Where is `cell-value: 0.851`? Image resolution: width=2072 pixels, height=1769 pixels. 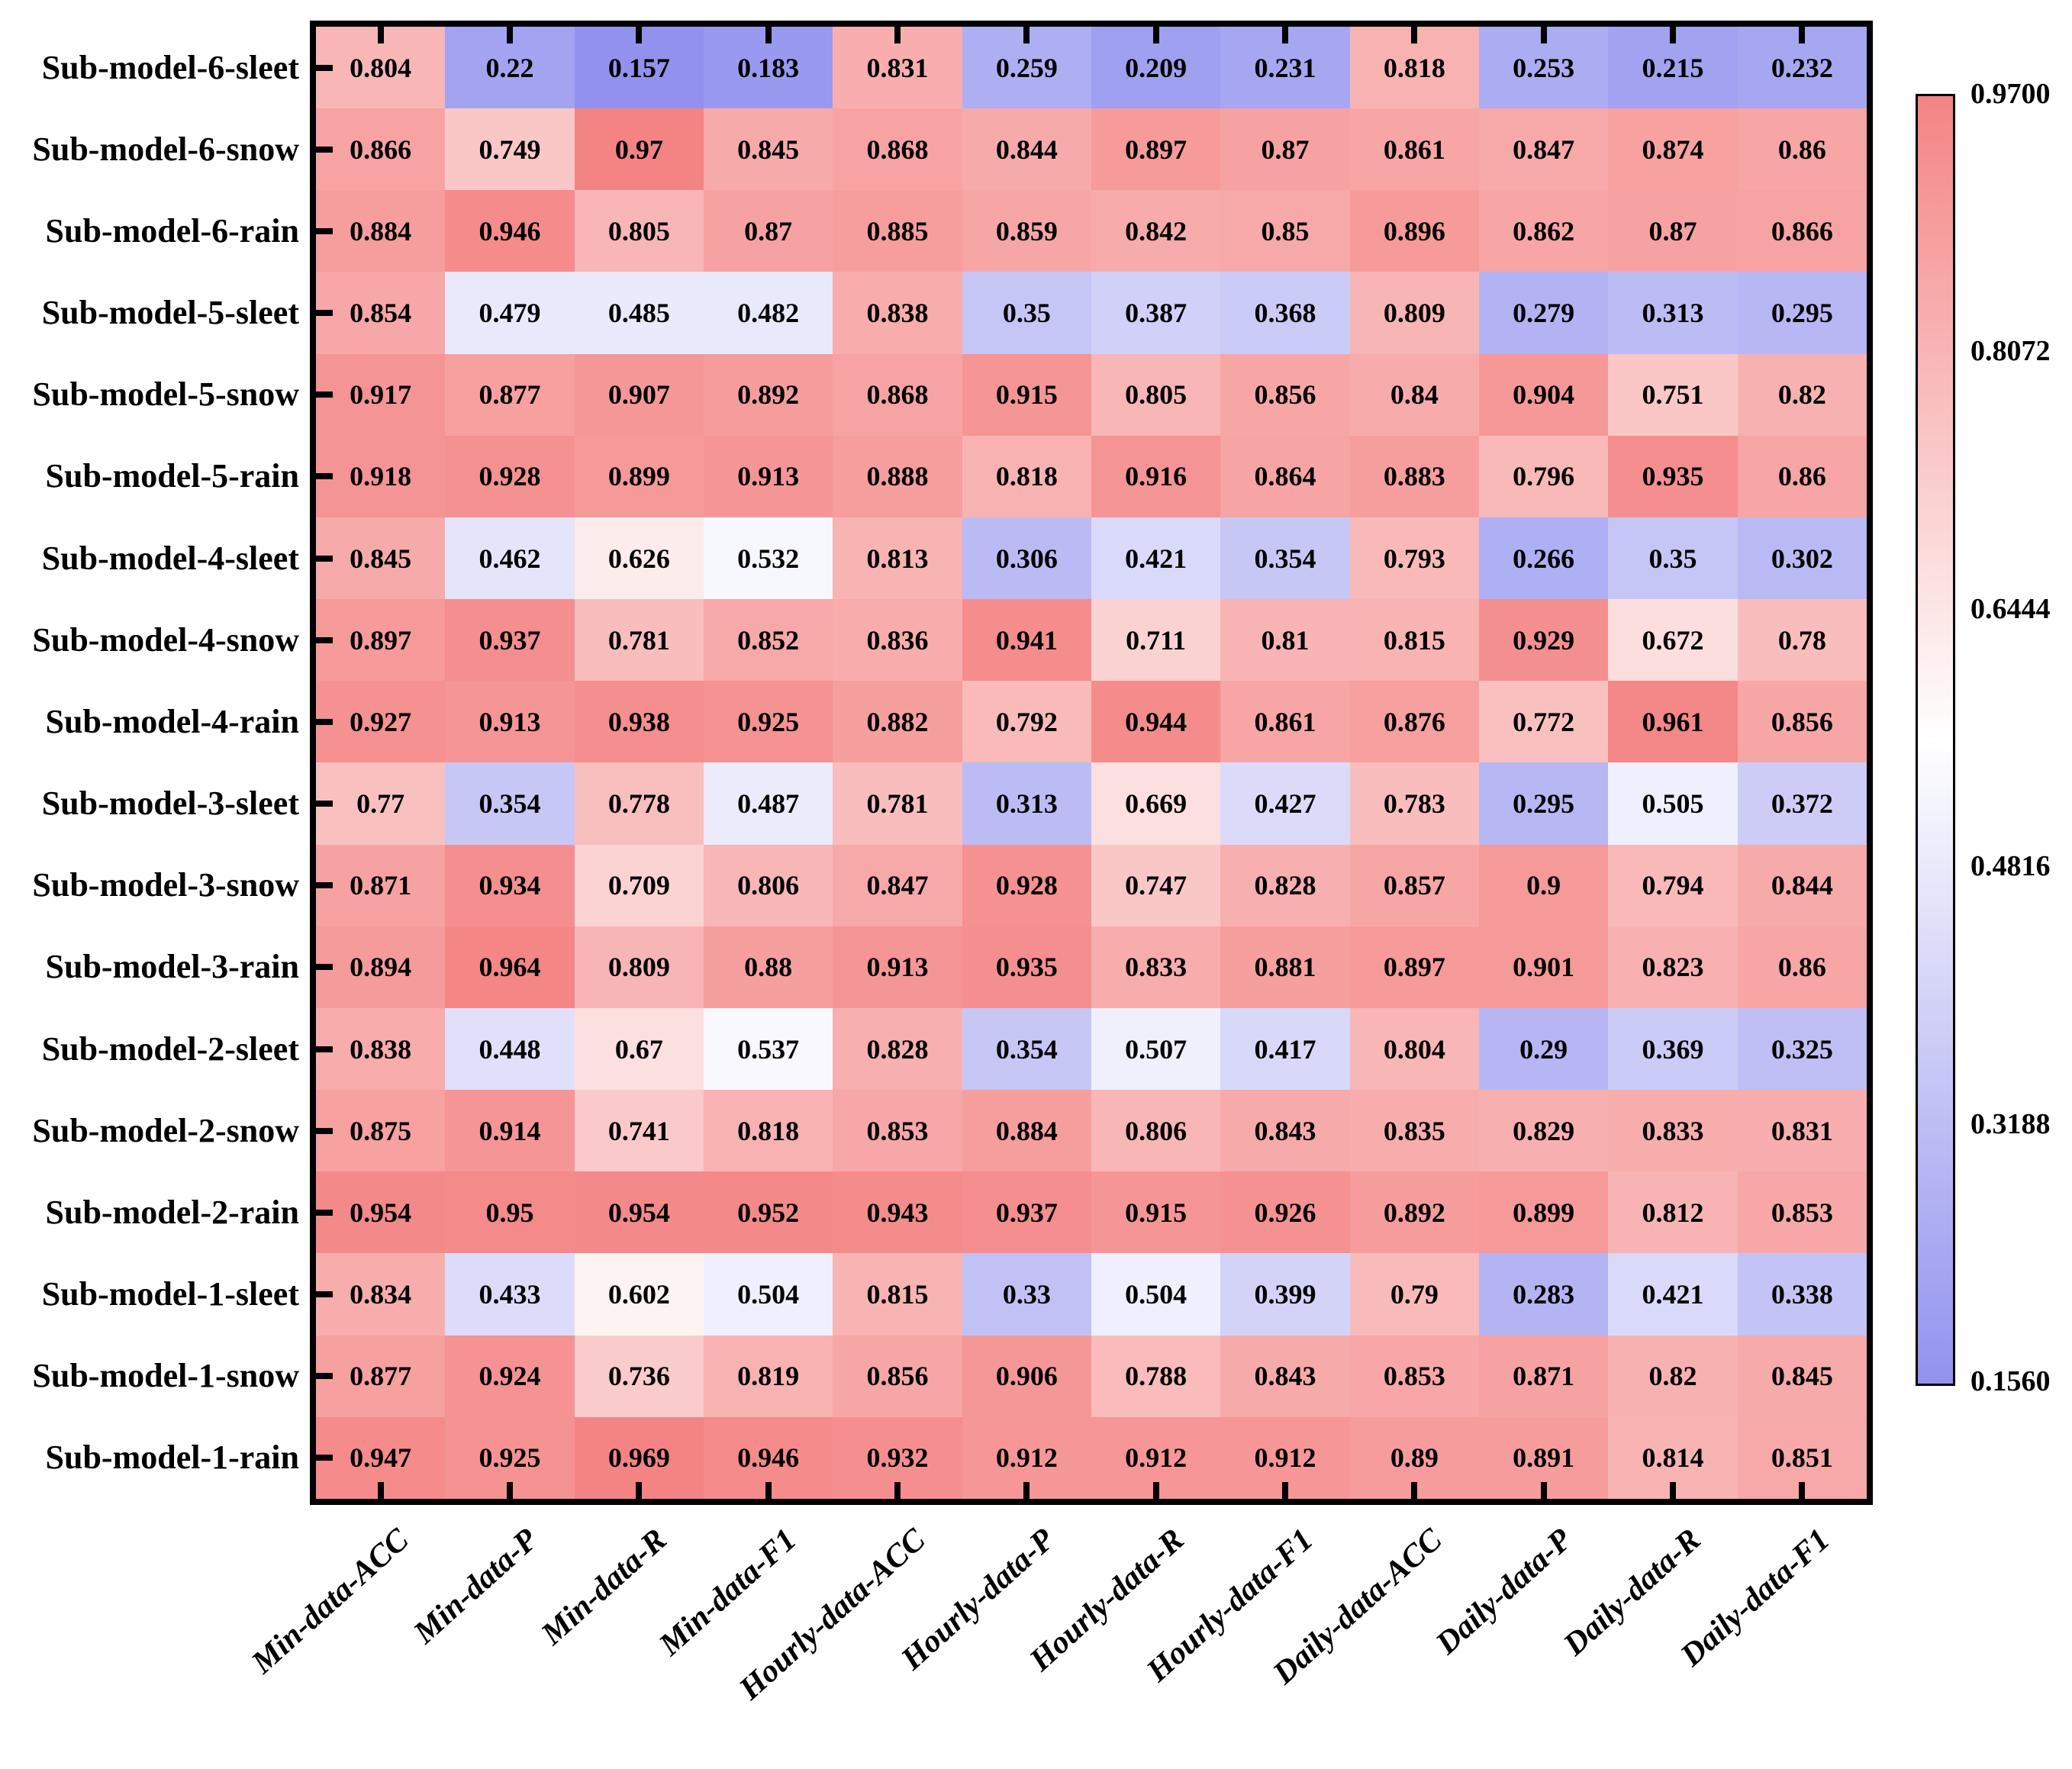 cell-value: 0.851 is located at coordinates (1802, 1458).